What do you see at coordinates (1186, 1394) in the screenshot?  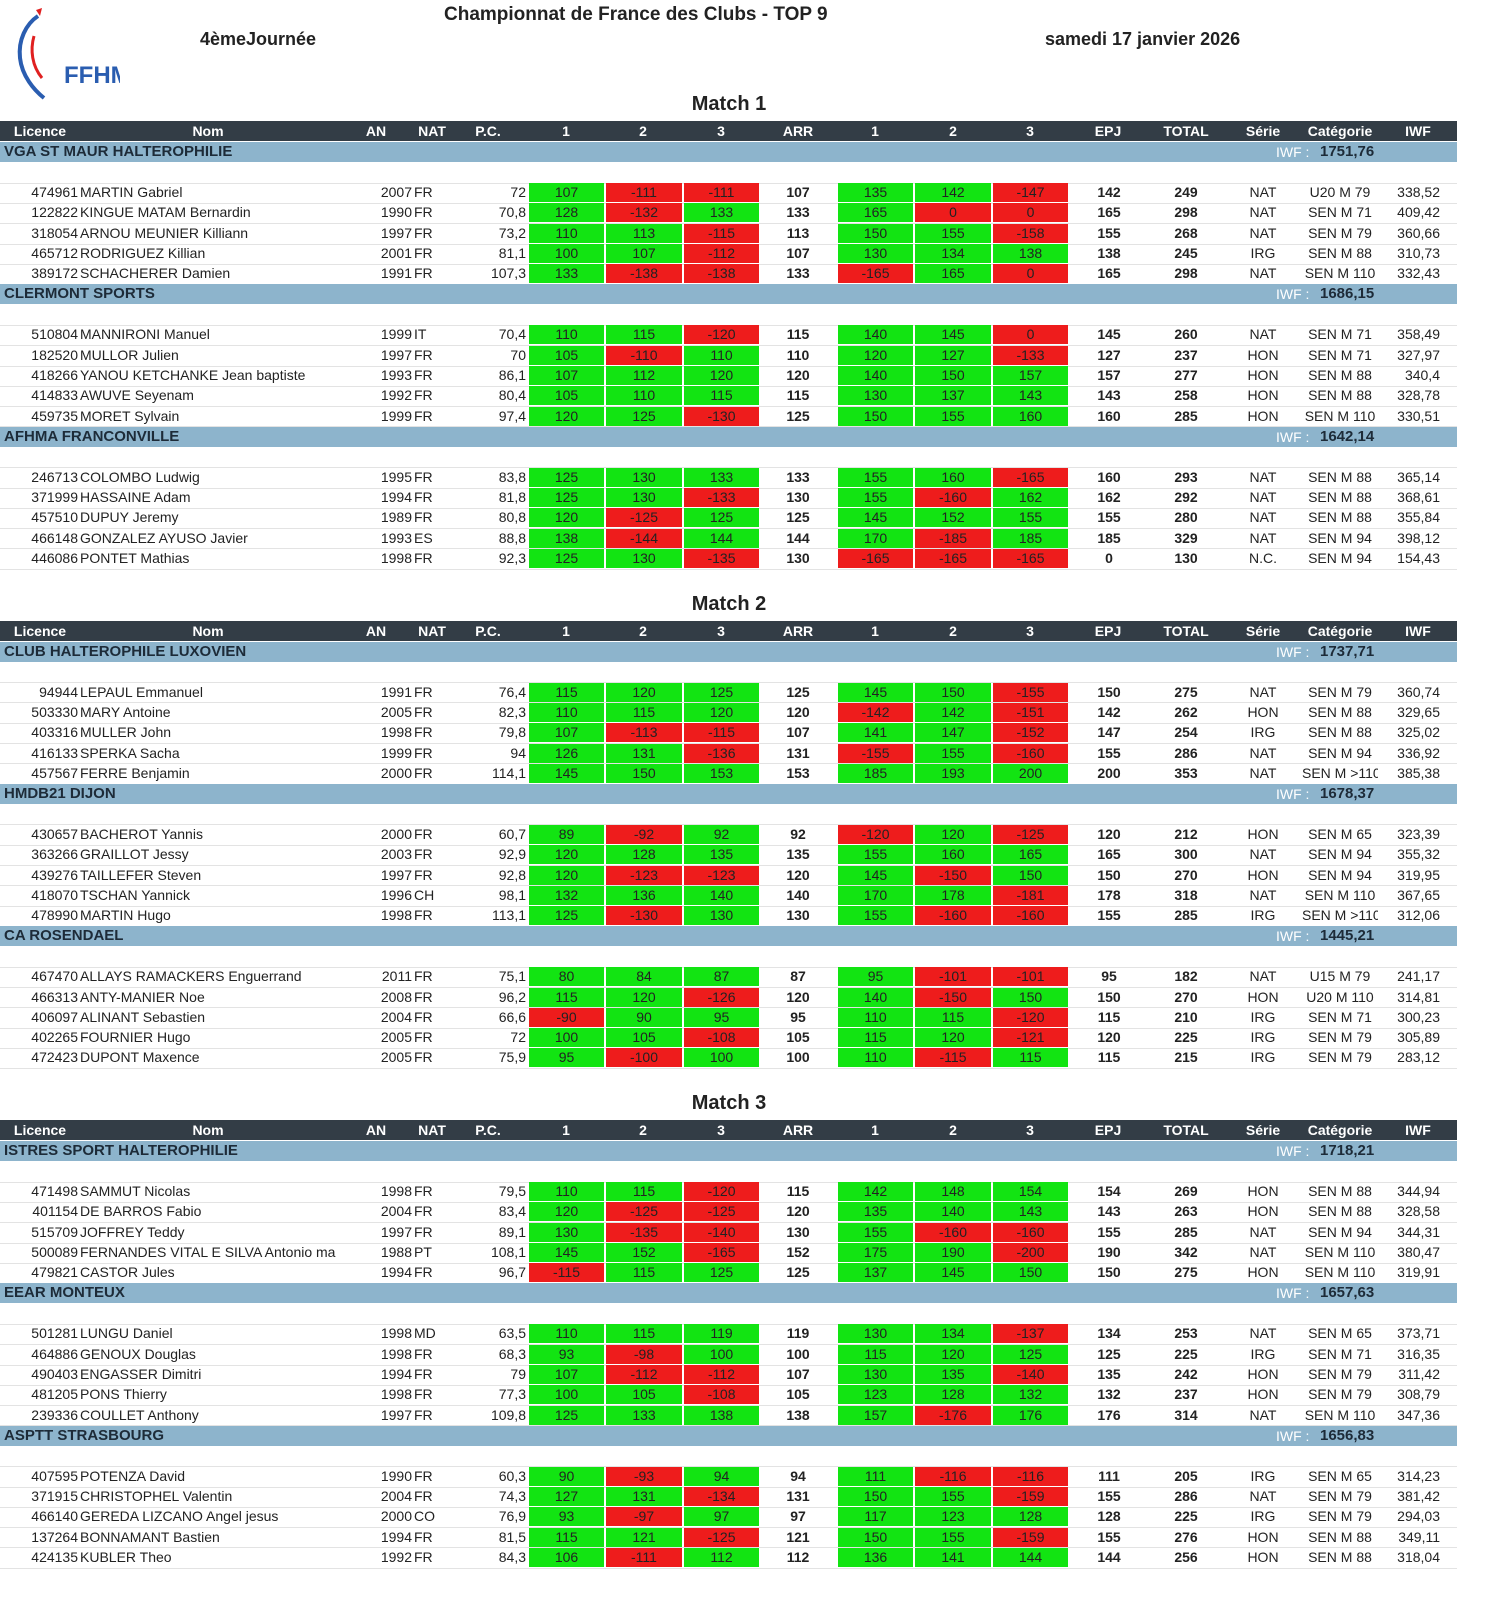 I see `cell: 237` at bounding box center [1186, 1394].